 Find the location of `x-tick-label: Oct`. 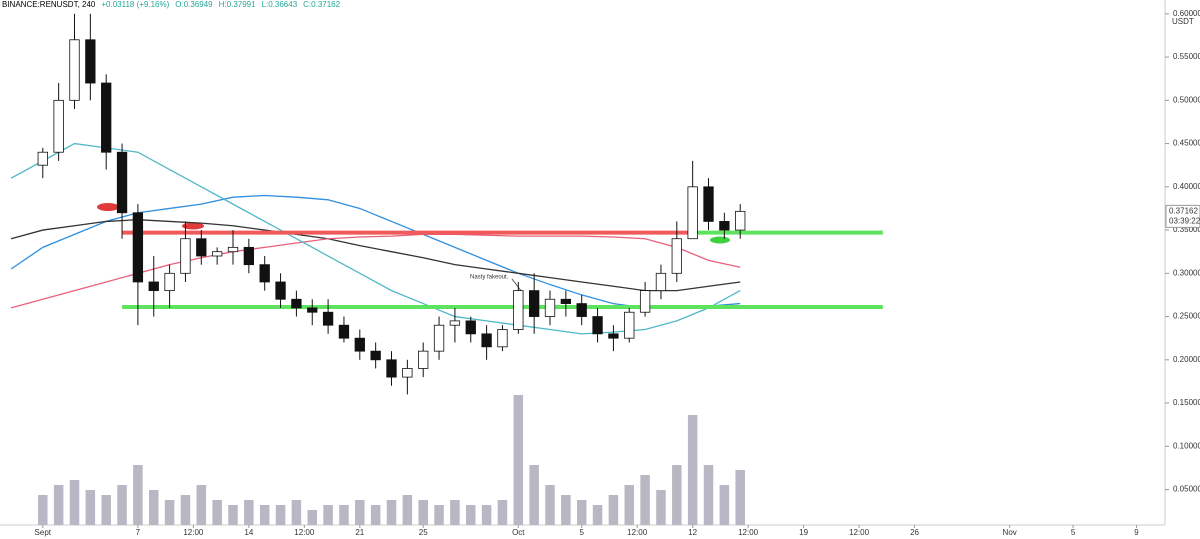

x-tick-label: Oct is located at coordinates (518, 532).